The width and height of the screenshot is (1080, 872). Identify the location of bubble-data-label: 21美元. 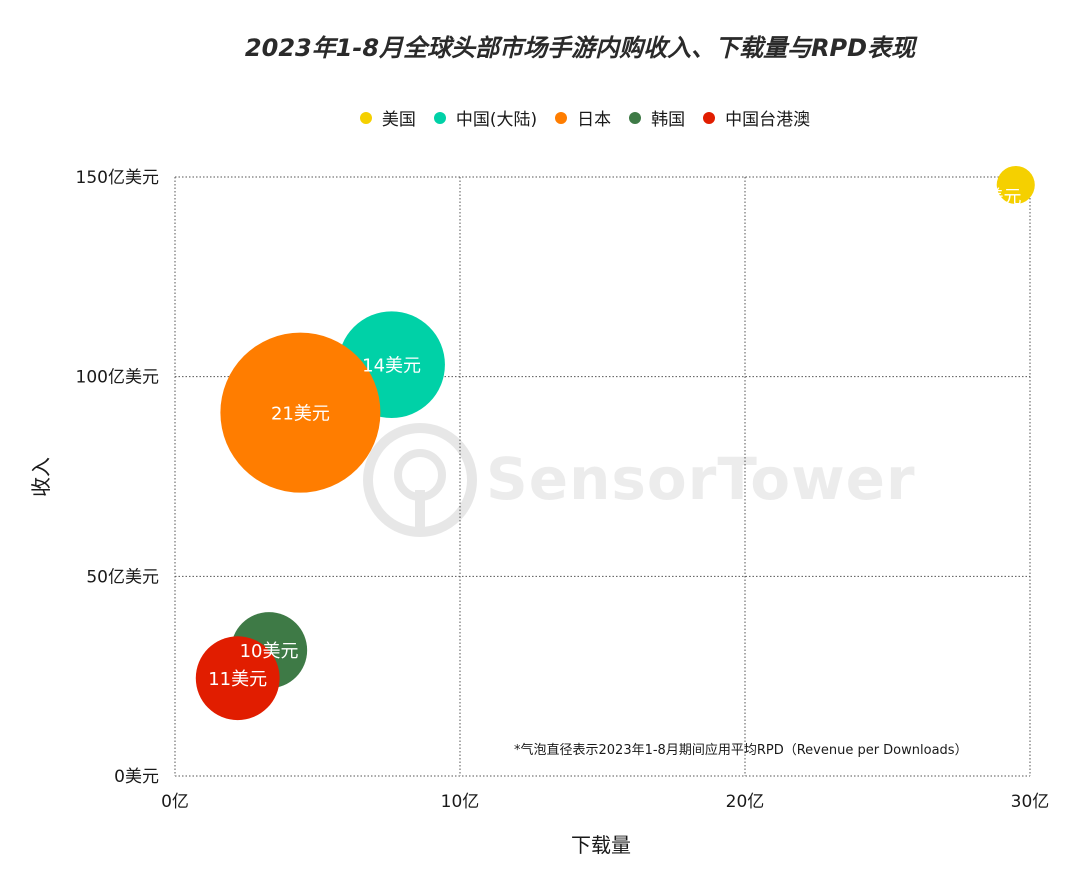
(300, 414).